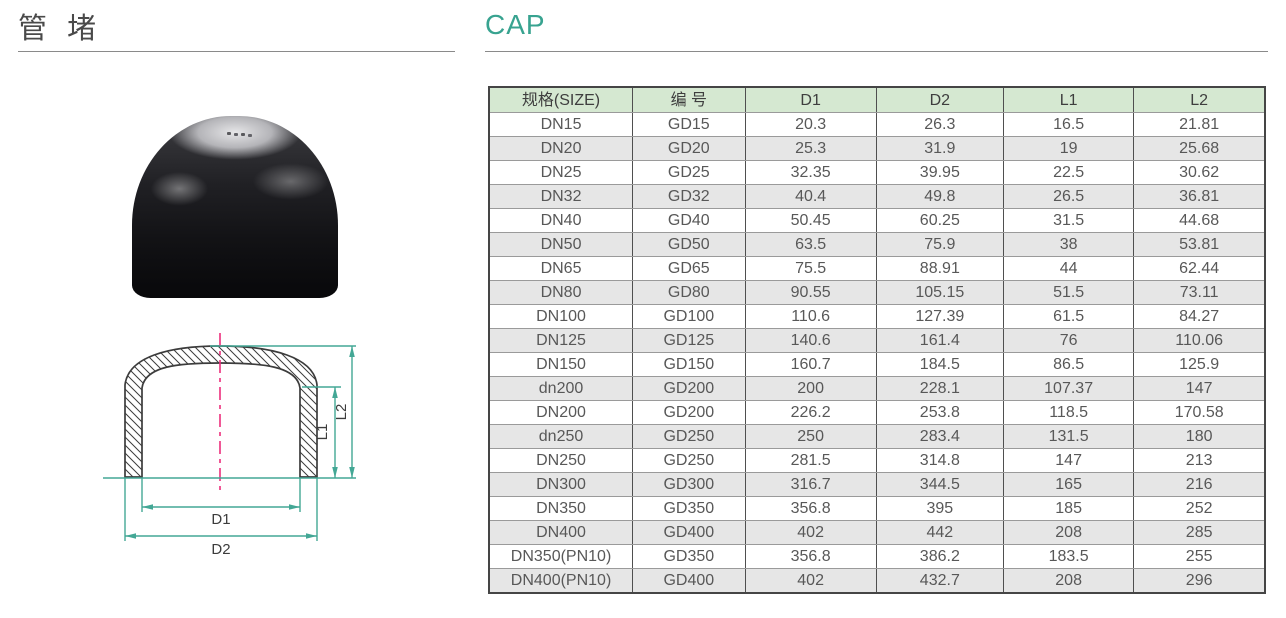 This screenshot has height=618, width=1286. I want to click on dimension-lines, so click(229, 443).